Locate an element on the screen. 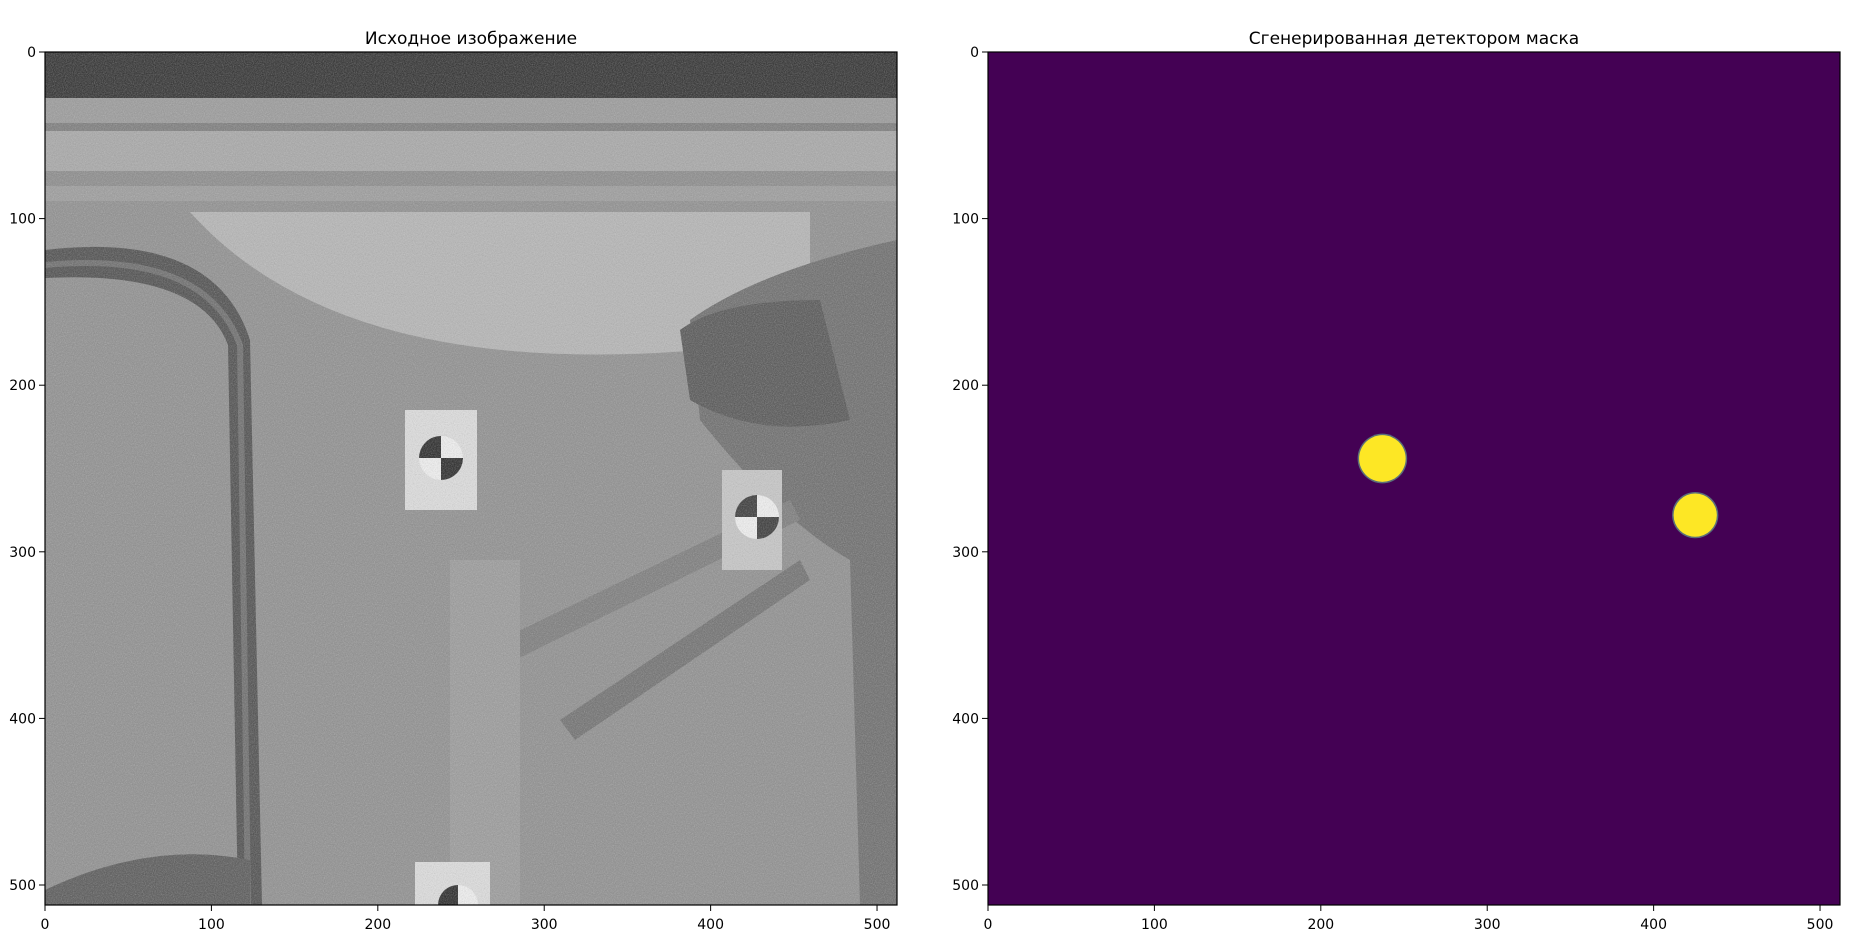  panel-title-original: Исходное изображение is located at coordinates (471, 39).